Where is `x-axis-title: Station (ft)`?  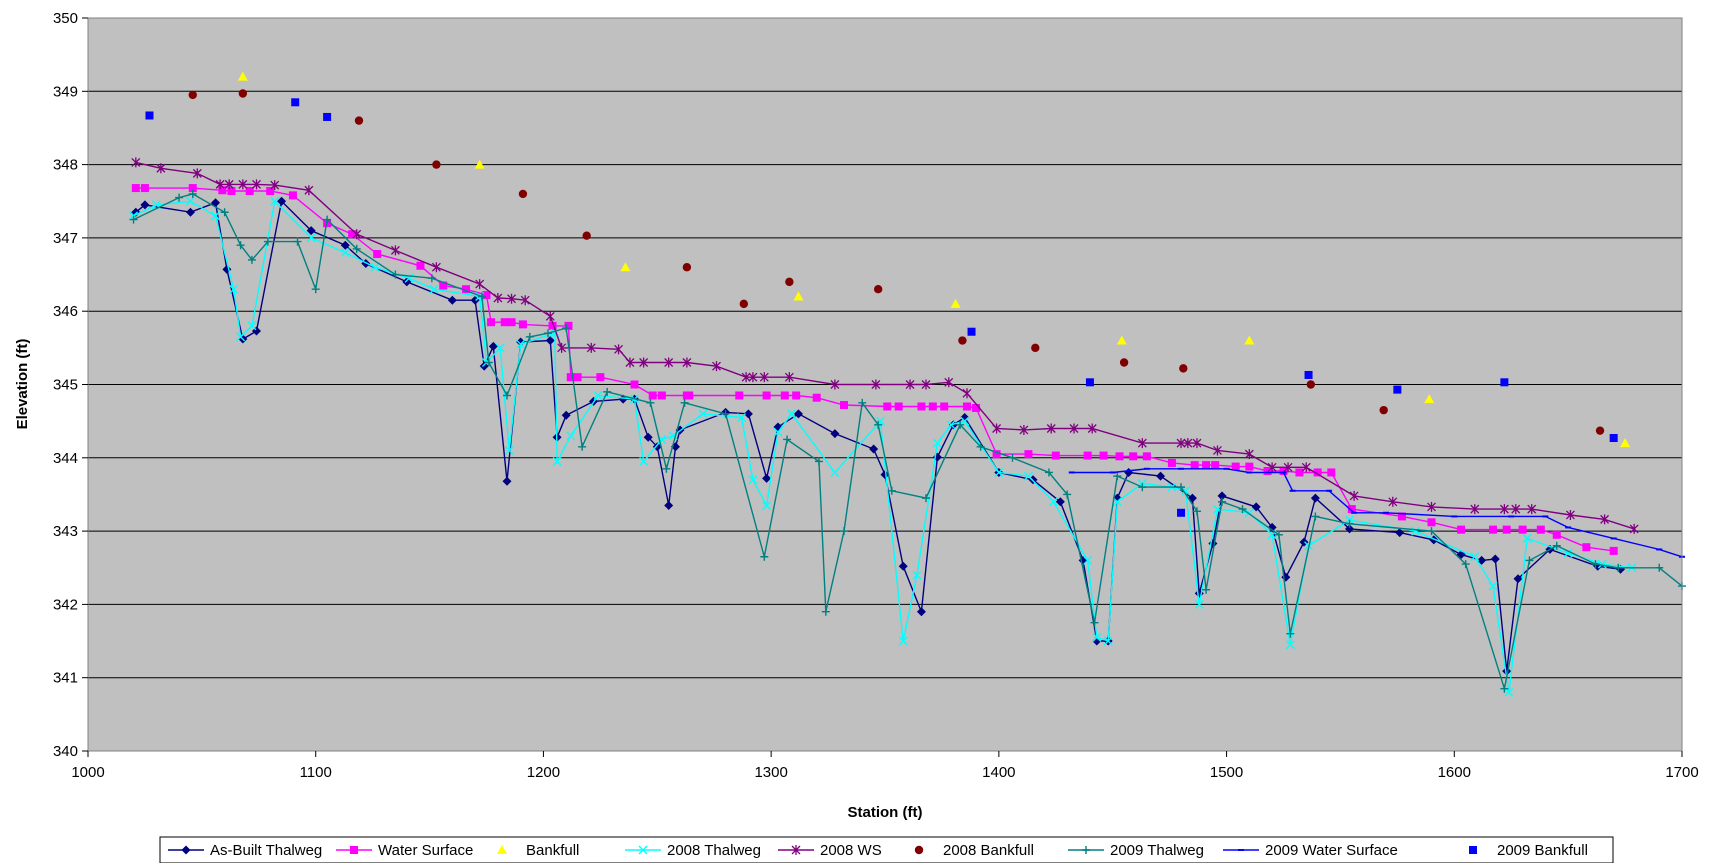 x-axis-title: Station (ft) is located at coordinates (885, 812).